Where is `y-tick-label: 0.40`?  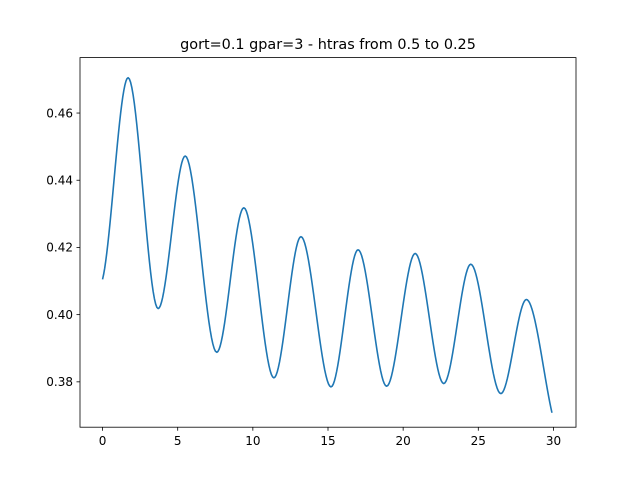 y-tick-label: 0.40 is located at coordinates (59, 315).